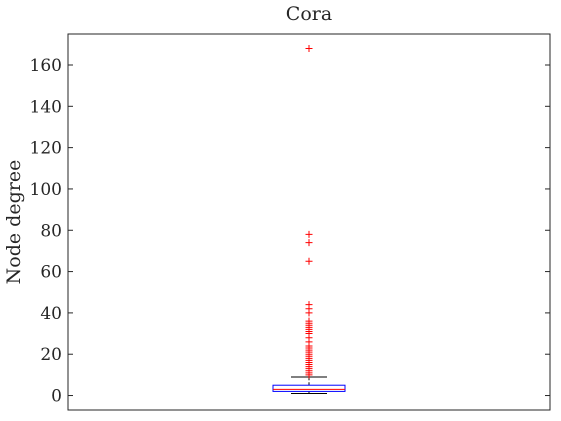  What do you see at coordinates (46, 149) in the screenshot?
I see `y-tick-label: 120` at bounding box center [46, 149].